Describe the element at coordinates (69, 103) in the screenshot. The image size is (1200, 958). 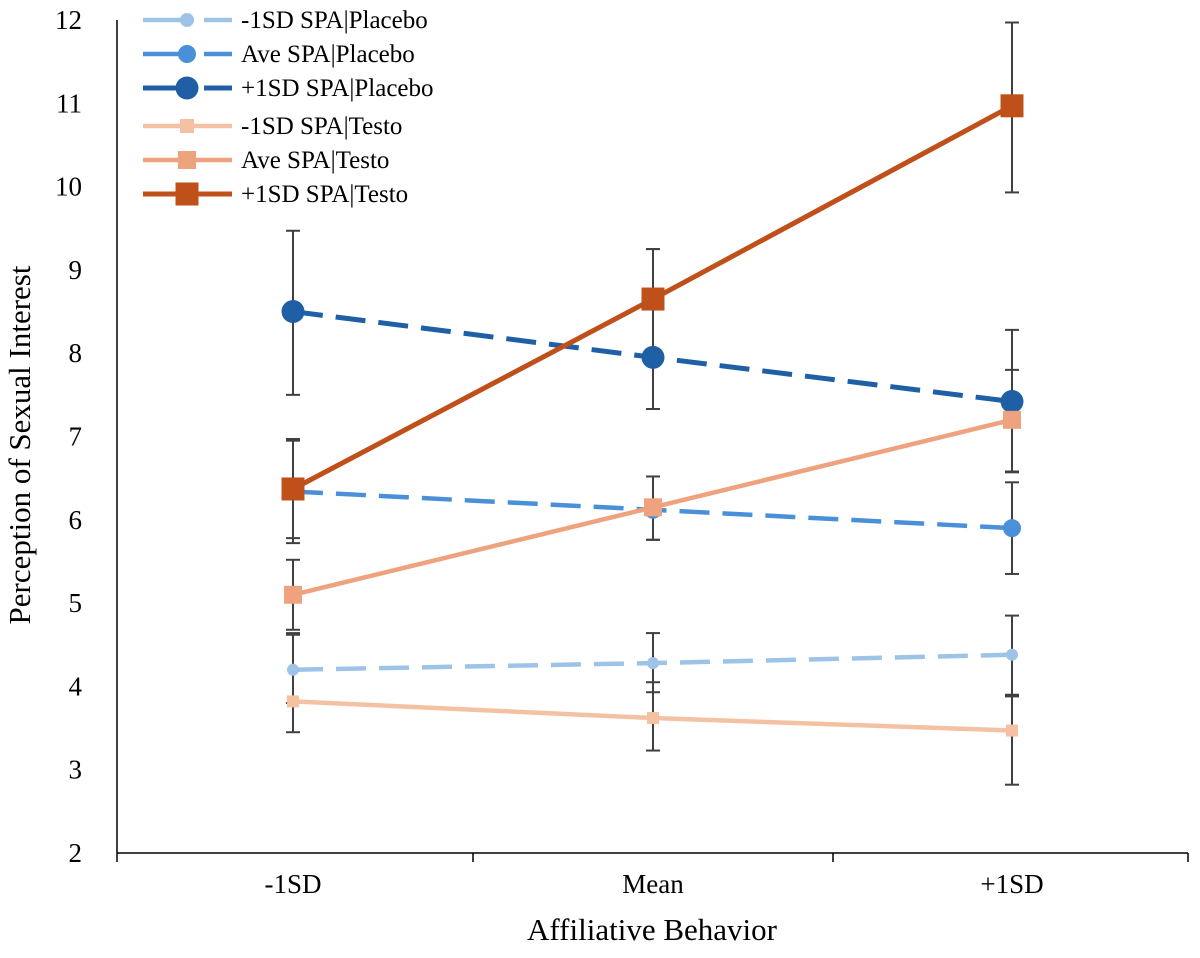
I see `y-tick-label: 11` at that location.